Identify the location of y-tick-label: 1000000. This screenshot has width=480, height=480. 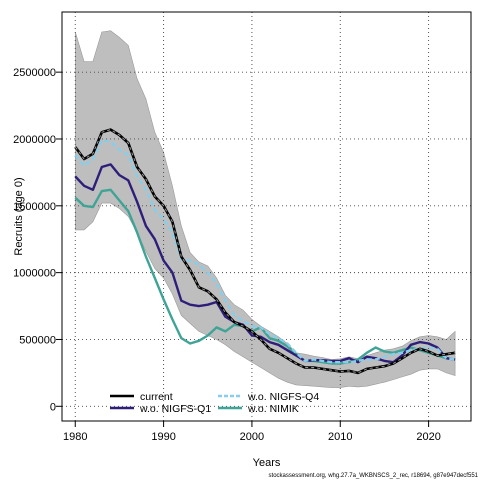
(34, 274).